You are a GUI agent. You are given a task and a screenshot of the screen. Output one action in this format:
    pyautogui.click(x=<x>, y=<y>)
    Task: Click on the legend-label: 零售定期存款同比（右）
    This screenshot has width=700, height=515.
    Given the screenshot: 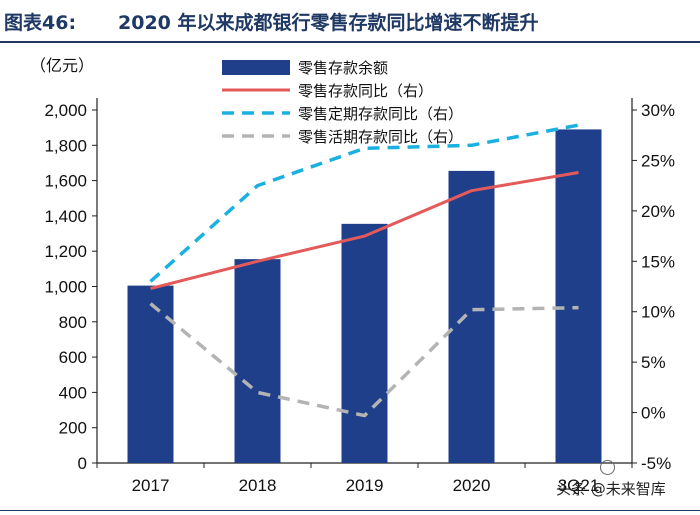 What is the action you would take?
    pyautogui.click(x=380, y=114)
    